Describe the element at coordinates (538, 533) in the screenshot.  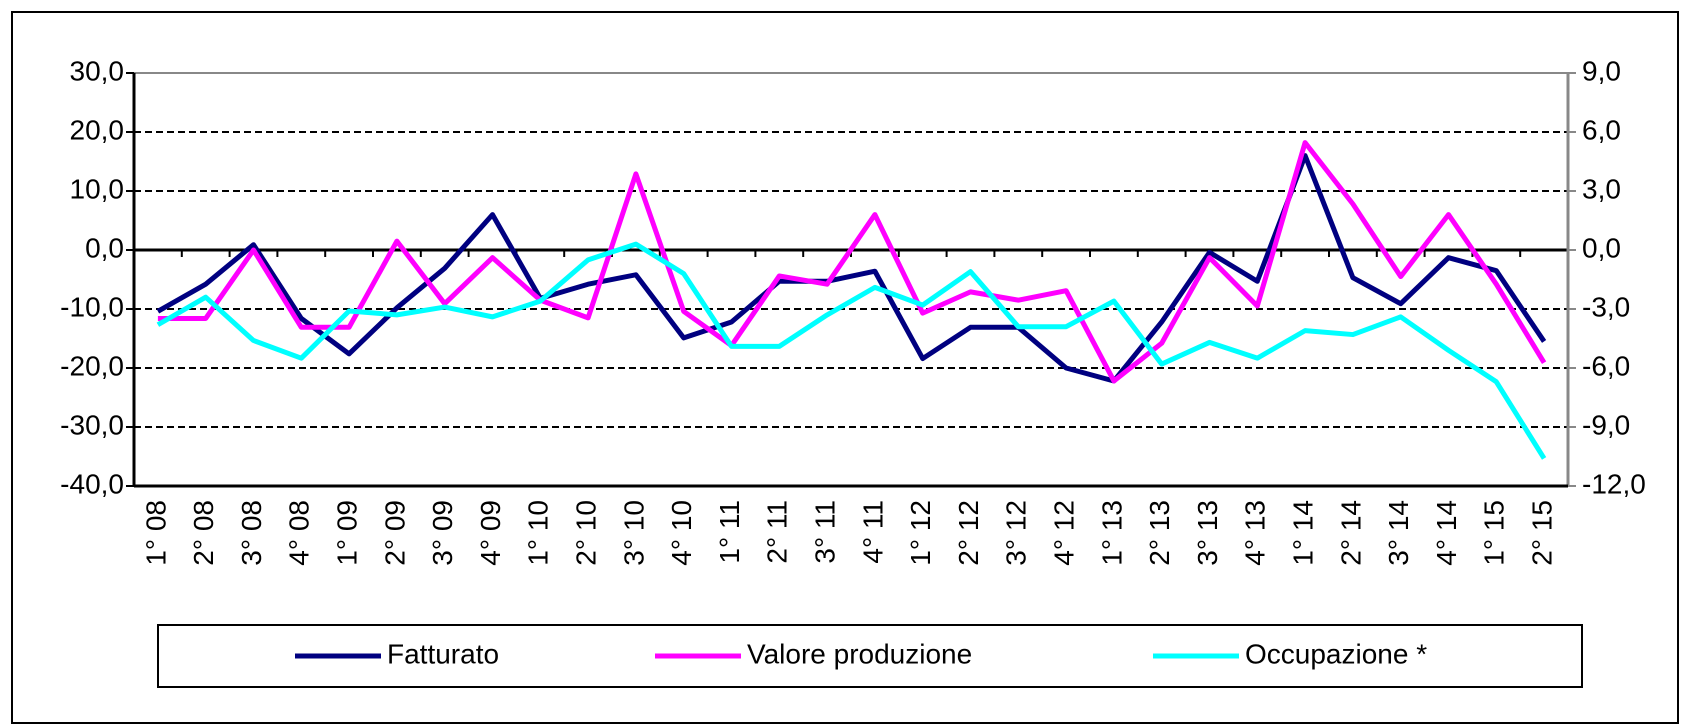
I see `x-tick-label: 1° 10` at that location.